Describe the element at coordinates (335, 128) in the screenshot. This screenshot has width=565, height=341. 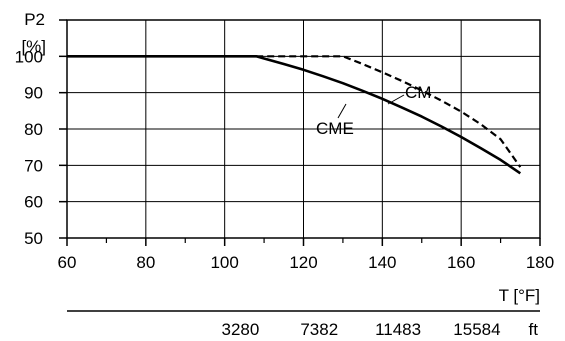
I see `series-label-cme: CME` at that location.